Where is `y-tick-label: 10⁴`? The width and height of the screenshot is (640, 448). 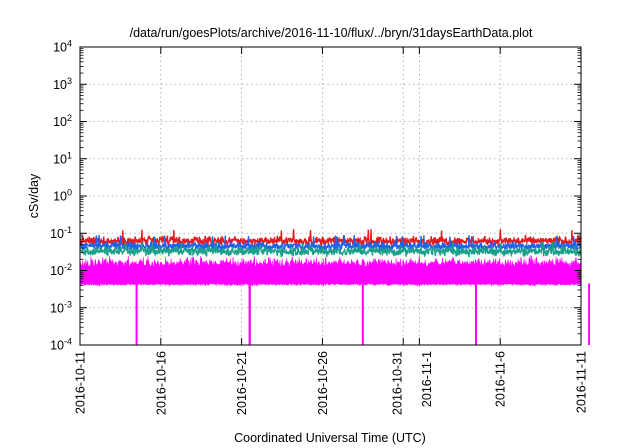
y-tick-label: 10⁴ is located at coordinates (62, 47).